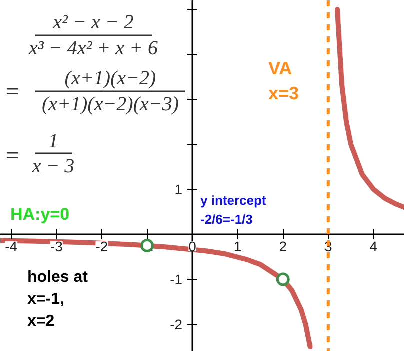  I want to click on annotation: x² − x − 2, so click(93, 23).